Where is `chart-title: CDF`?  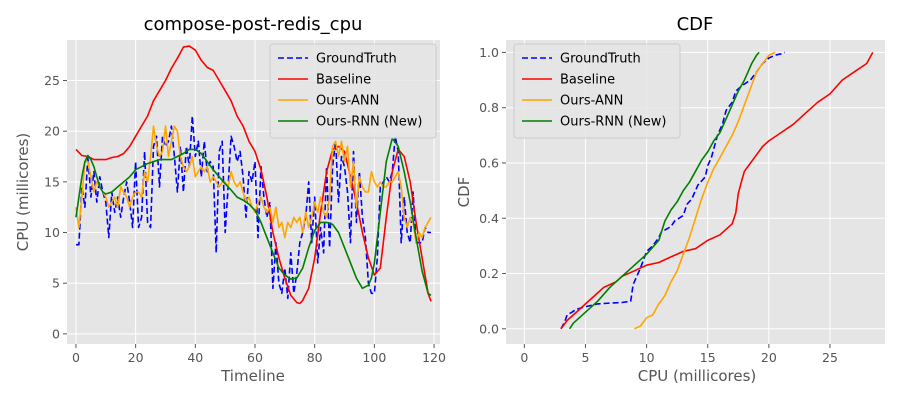
chart-title: CDF is located at coordinates (695, 24).